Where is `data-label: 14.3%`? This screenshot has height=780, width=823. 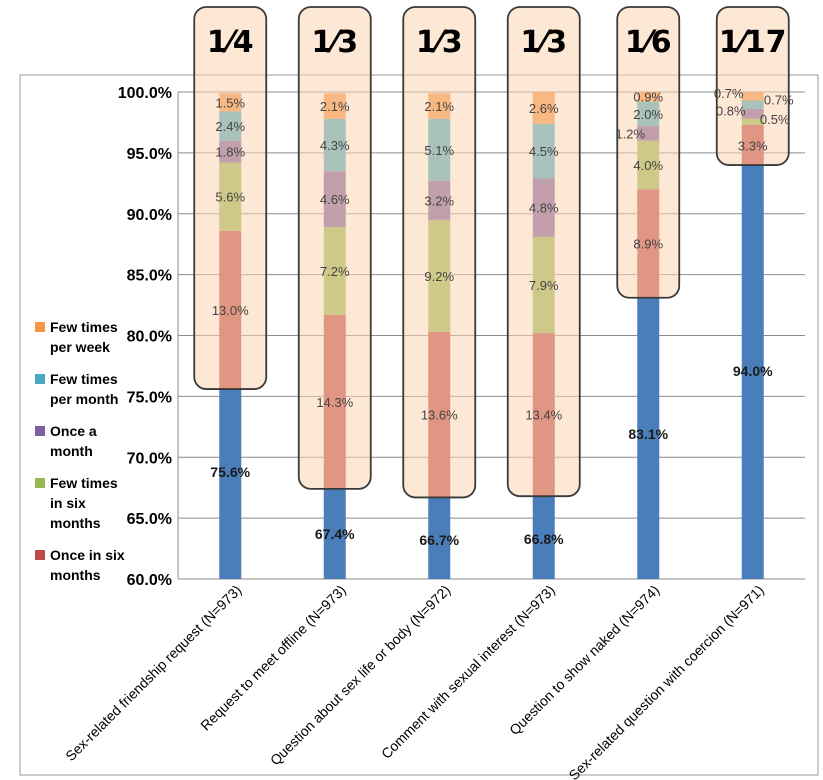 data-label: 14.3% is located at coordinates (334, 402).